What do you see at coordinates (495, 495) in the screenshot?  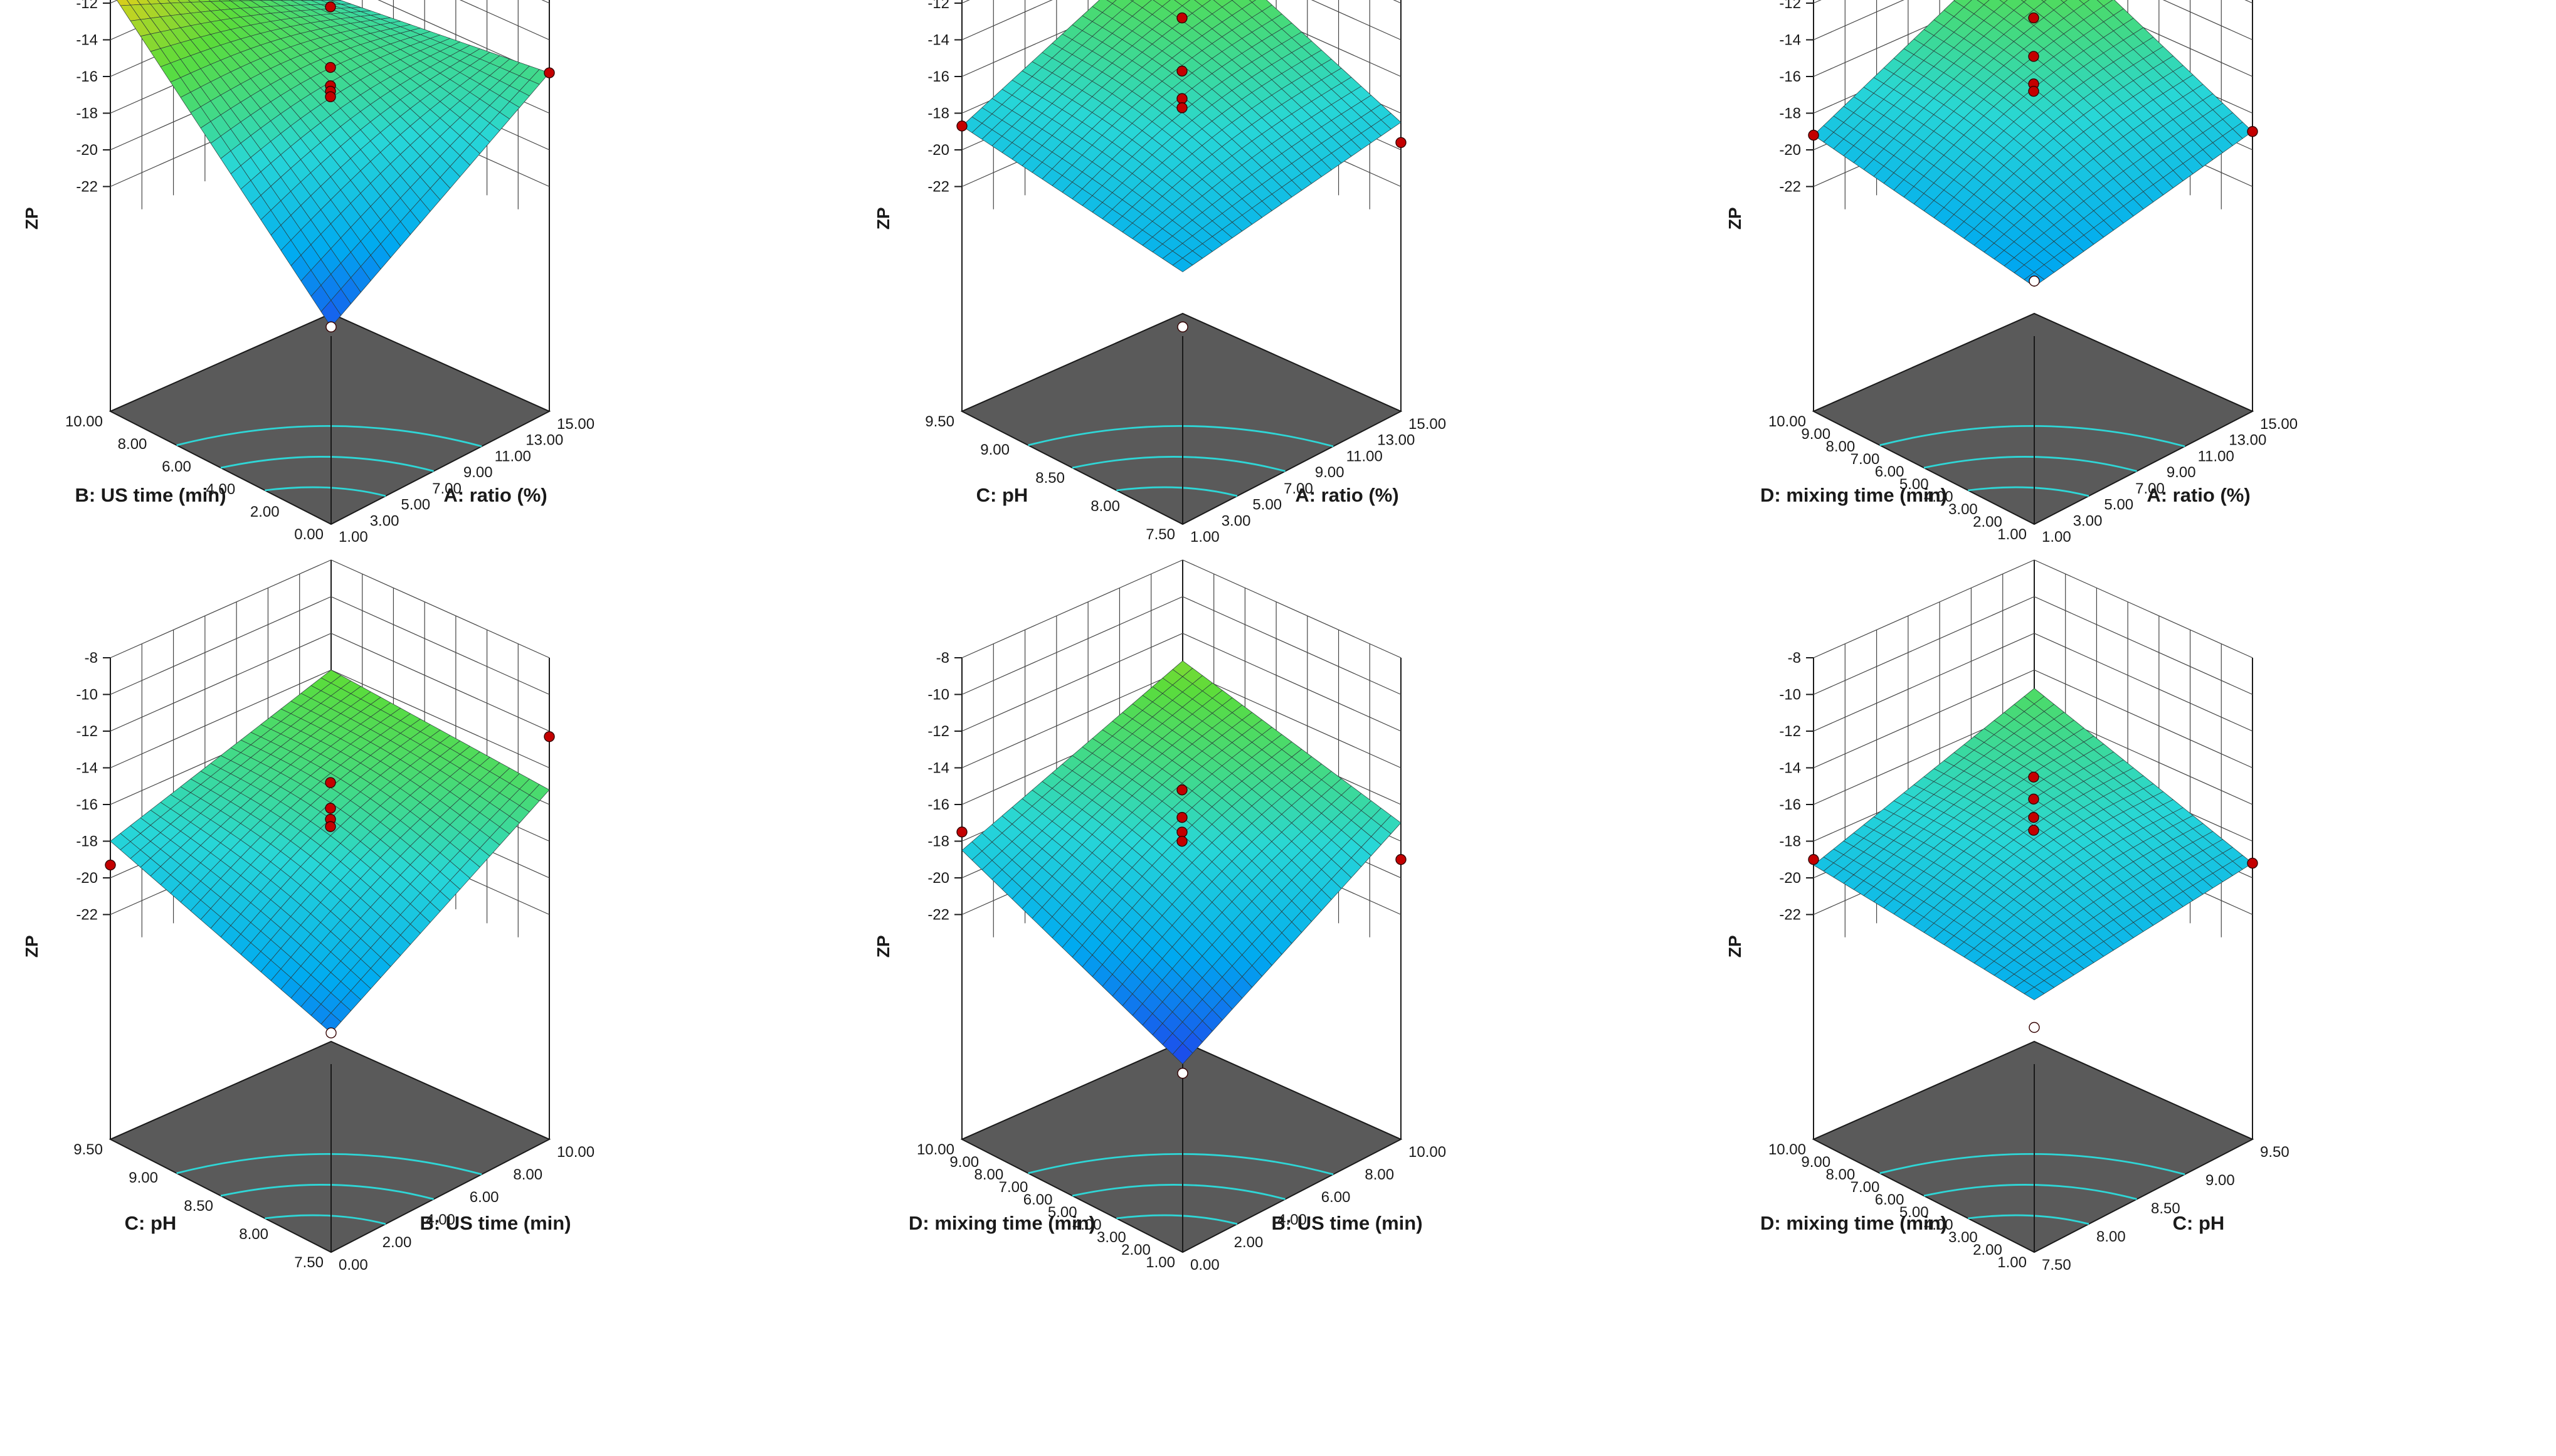 I see `x-axis-label: A: ratio (%)` at bounding box center [495, 495].